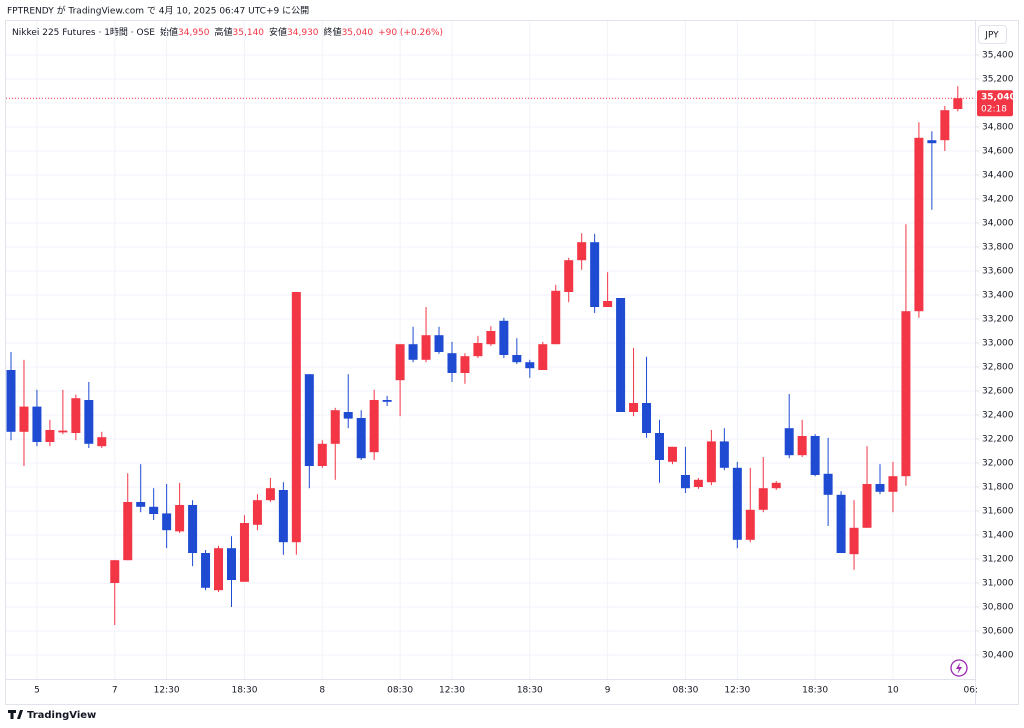 This screenshot has height=728, width=1024. I want to click on y-tick-label: 32,400, so click(998, 416).